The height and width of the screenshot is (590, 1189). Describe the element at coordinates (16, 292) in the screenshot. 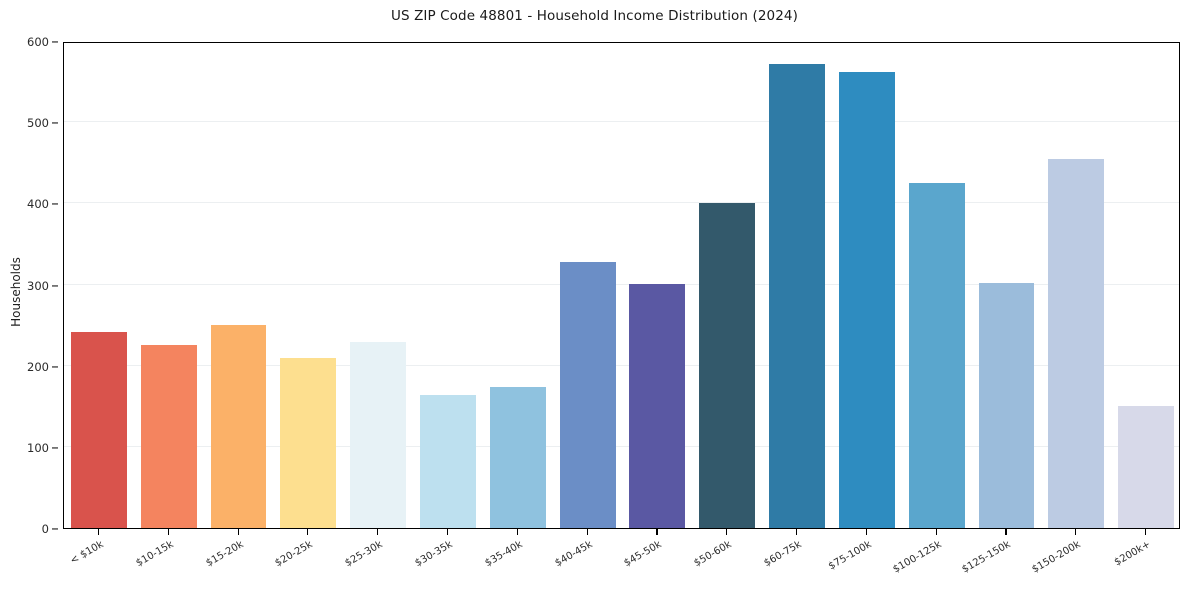

I see `y-axis-title: Households` at that location.